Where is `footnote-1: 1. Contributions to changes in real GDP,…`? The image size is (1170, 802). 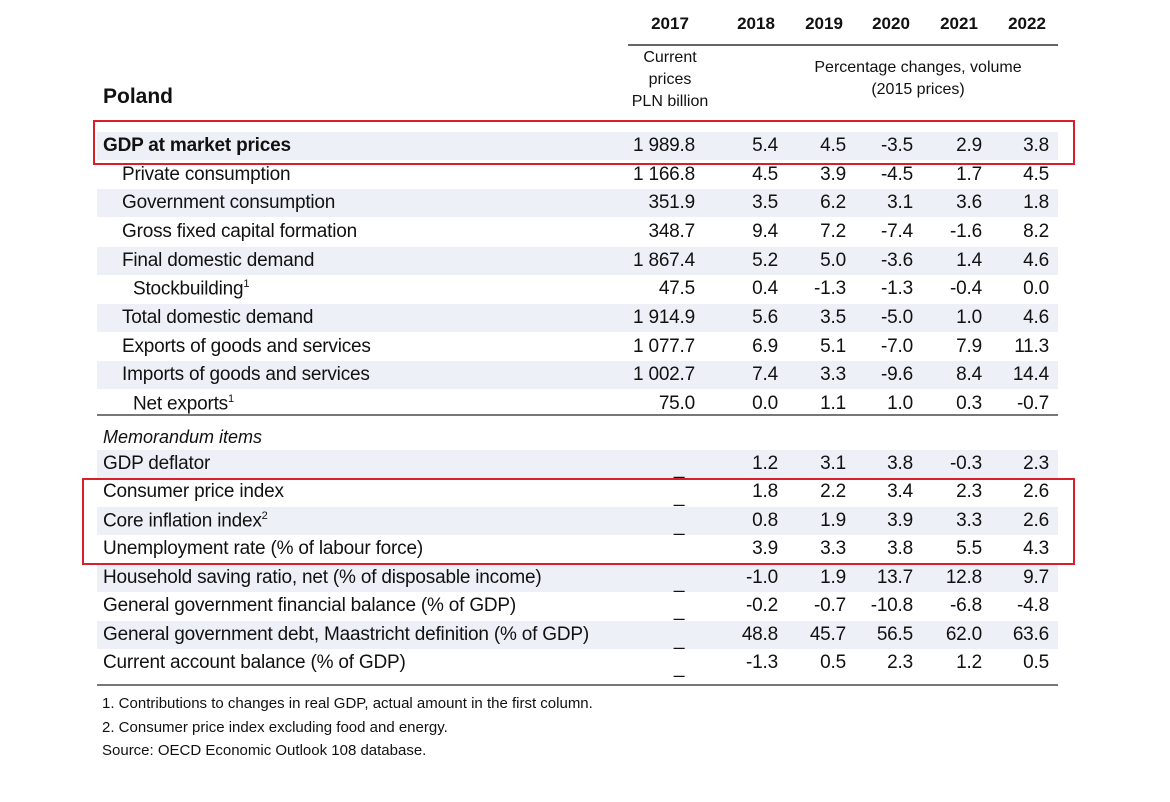 footnote-1: 1. Contributions to changes in real GDP,… is located at coordinates (347, 703).